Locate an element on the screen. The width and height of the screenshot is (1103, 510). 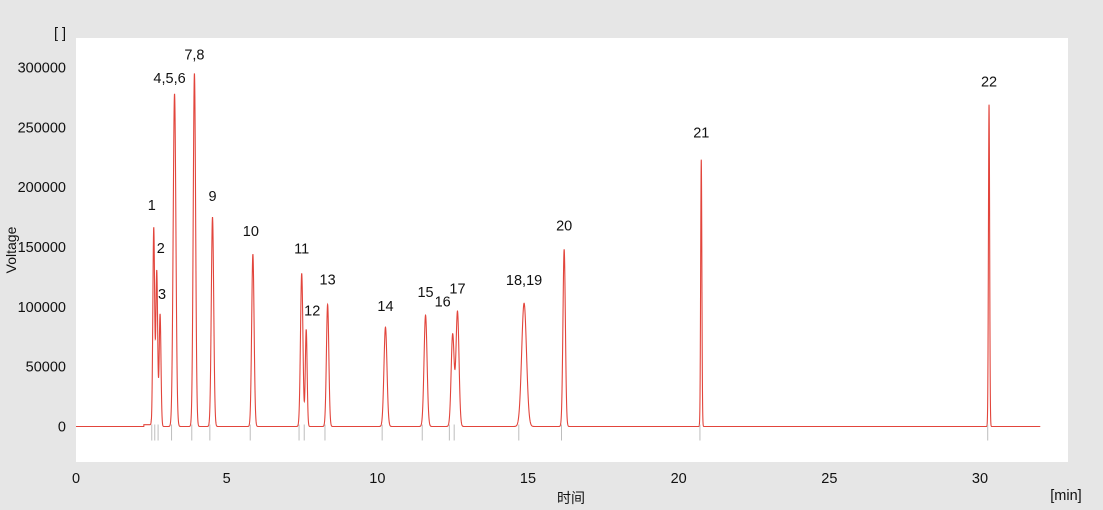
peak-label: 3 is located at coordinates (162, 295).